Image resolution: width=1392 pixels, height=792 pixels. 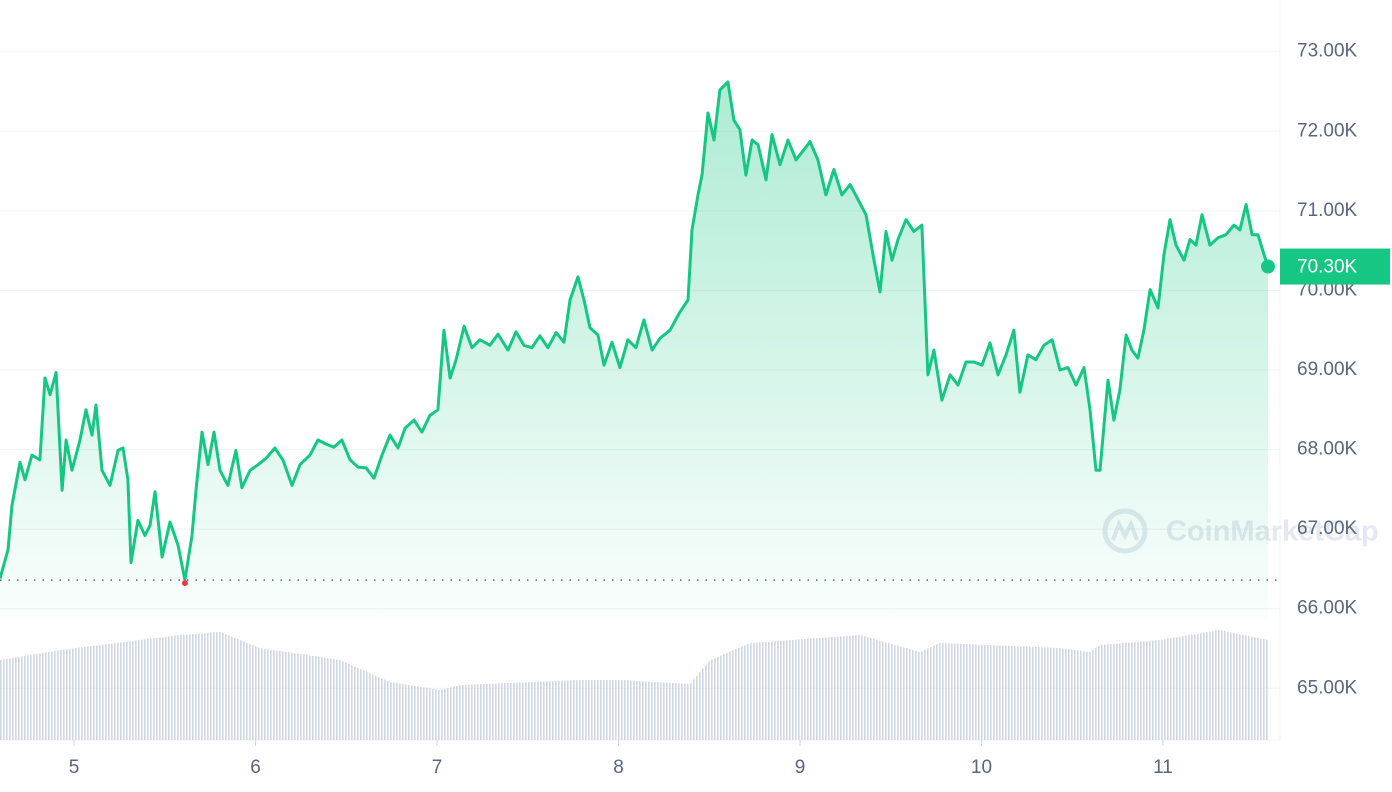 I want to click on x-tick-label: 10, so click(x=981, y=767).